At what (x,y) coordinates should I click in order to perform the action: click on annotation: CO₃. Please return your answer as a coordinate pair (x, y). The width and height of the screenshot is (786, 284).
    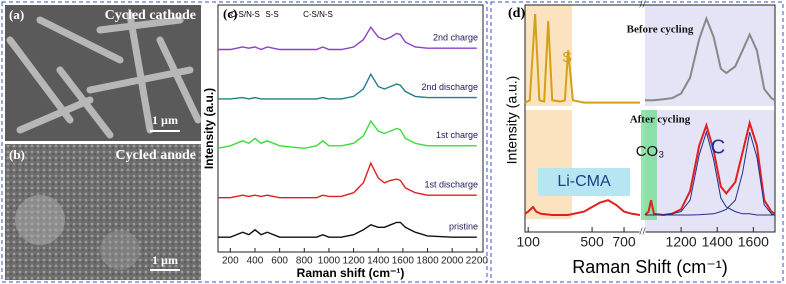
    Looking at the image, I should click on (650, 151).